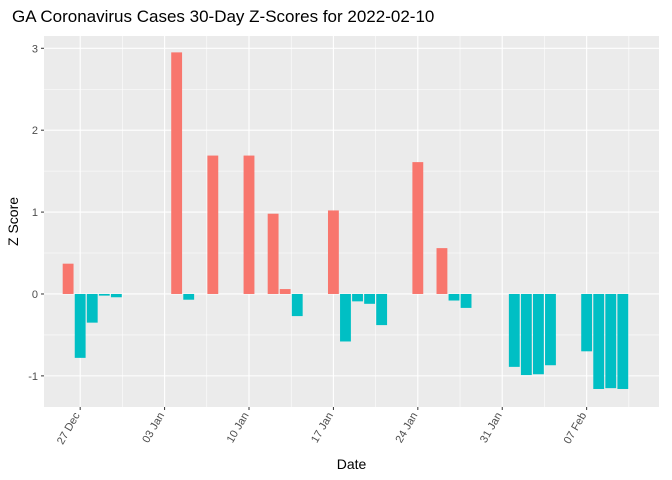 The image size is (672, 480). Describe the element at coordinates (153, 428) in the screenshot. I see `x-tick-label: 03 Jan` at that location.